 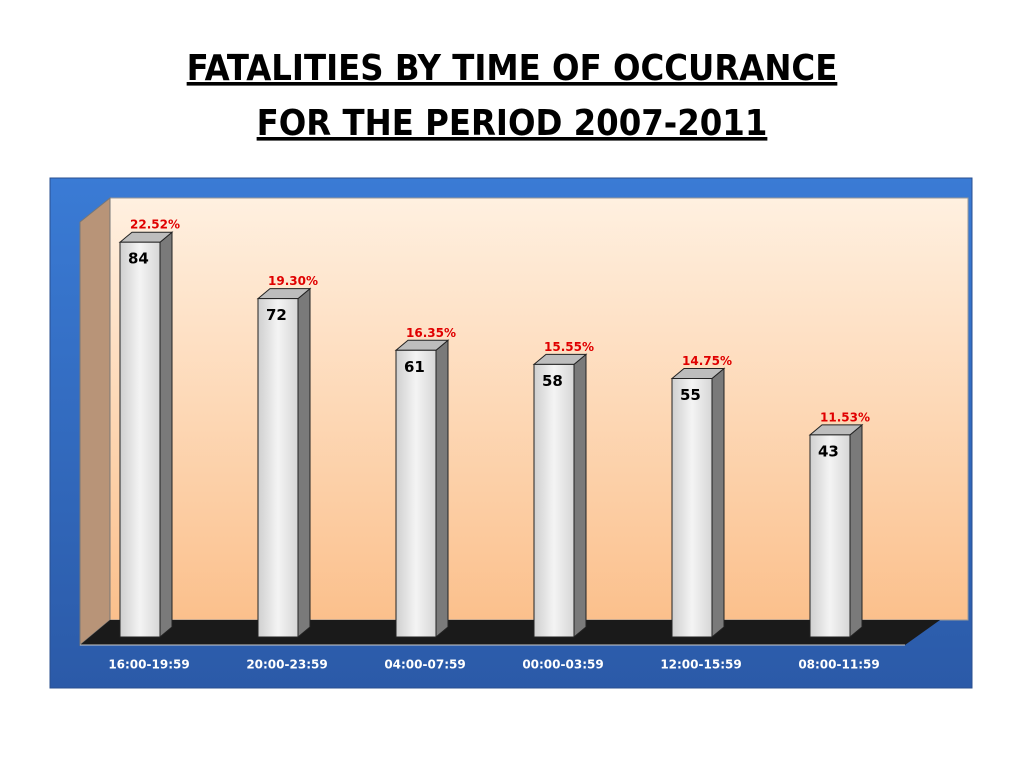 I want to click on percent-label: 16.35%, so click(x=431, y=333).